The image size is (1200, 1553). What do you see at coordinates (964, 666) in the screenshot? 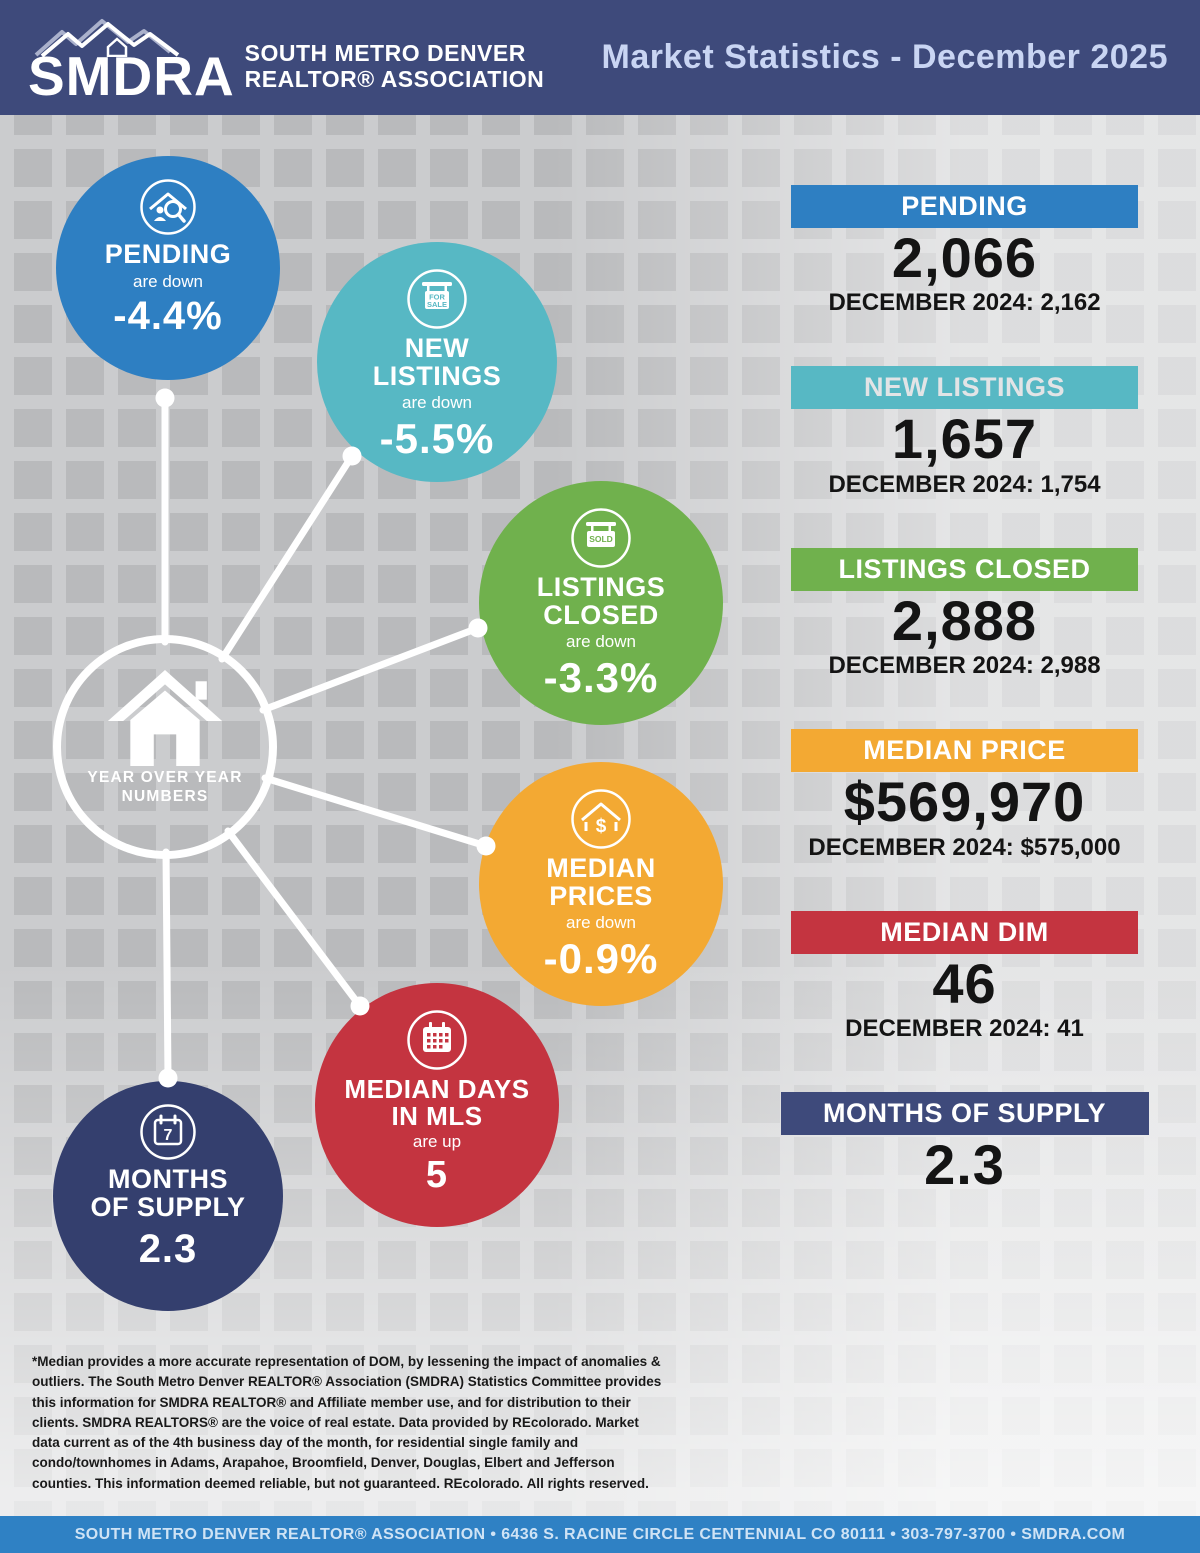
I see `stat-comparison: DECEMBER 2024: 2,988` at bounding box center [964, 666].